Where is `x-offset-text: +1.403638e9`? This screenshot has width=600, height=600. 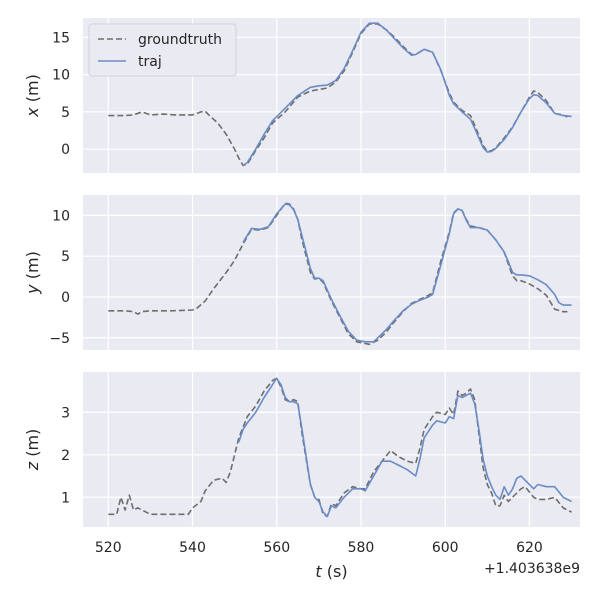
x-offset-text: +1.403638e9 is located at coordinates (532, 569).